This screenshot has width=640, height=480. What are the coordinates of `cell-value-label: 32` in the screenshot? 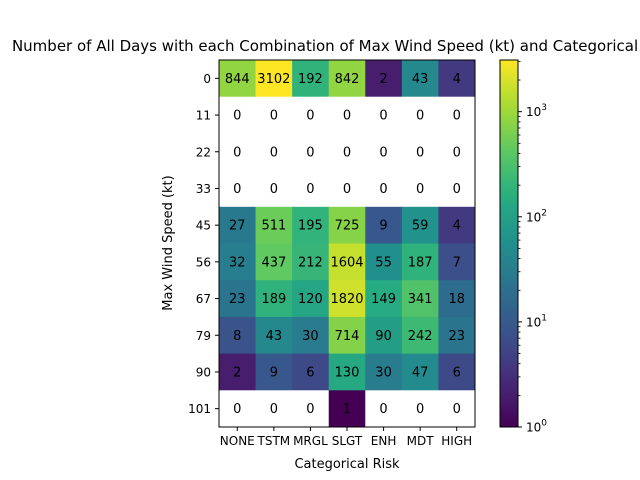 It's located at (237, 262).